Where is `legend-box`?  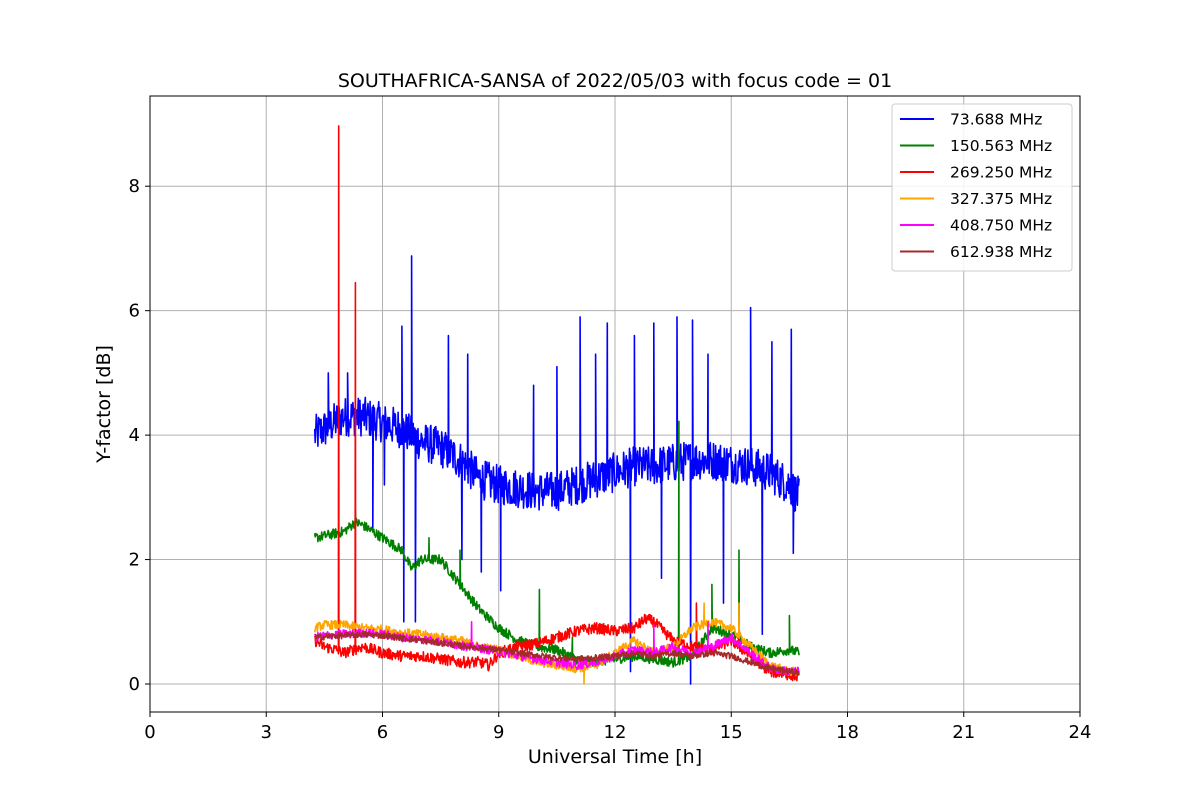
legend-box is located at coordinates (982, 187).